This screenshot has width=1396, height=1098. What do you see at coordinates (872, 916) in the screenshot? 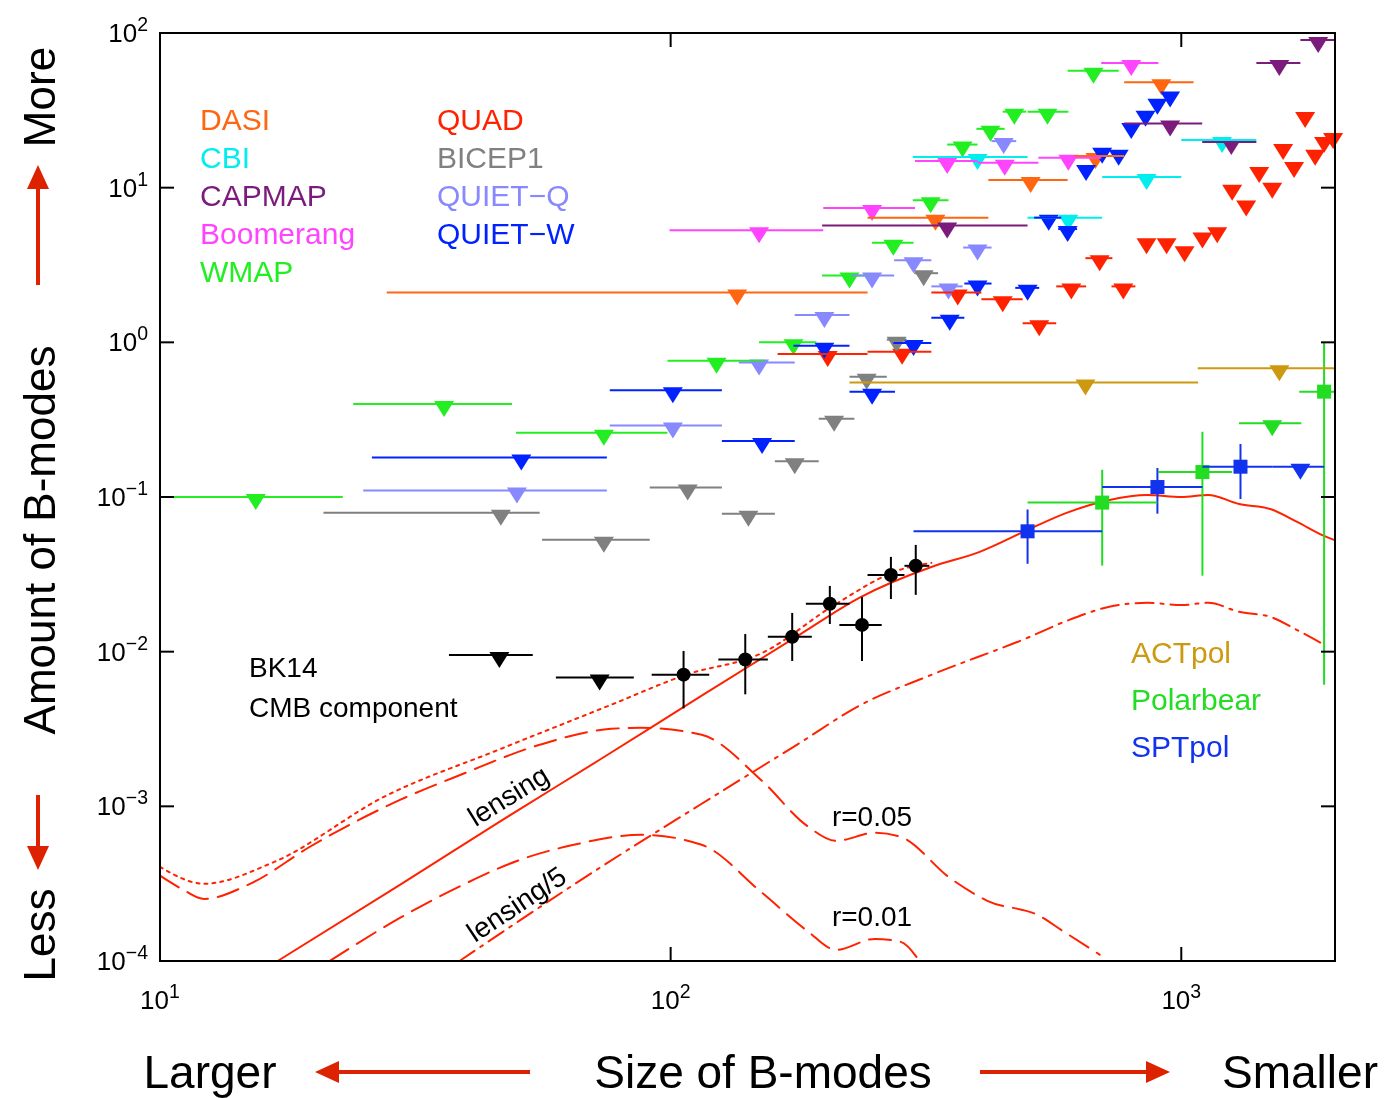
I see `annotation: r=0.01` at bounding box center [872, 916].